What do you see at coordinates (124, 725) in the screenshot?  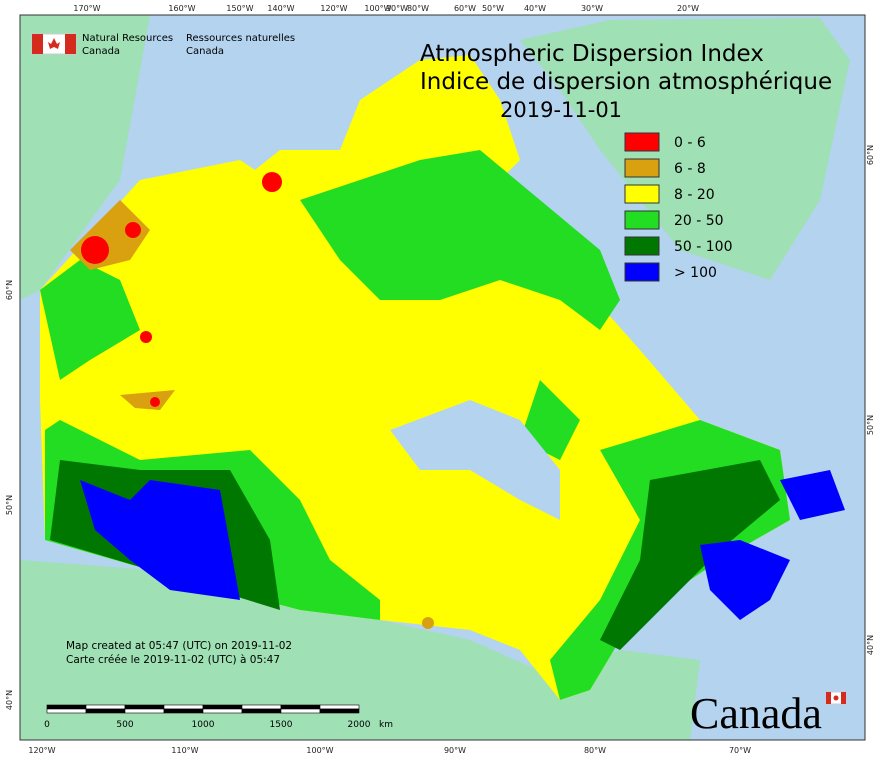 I see `scale-label: 500` at bounding box center [124, 725].